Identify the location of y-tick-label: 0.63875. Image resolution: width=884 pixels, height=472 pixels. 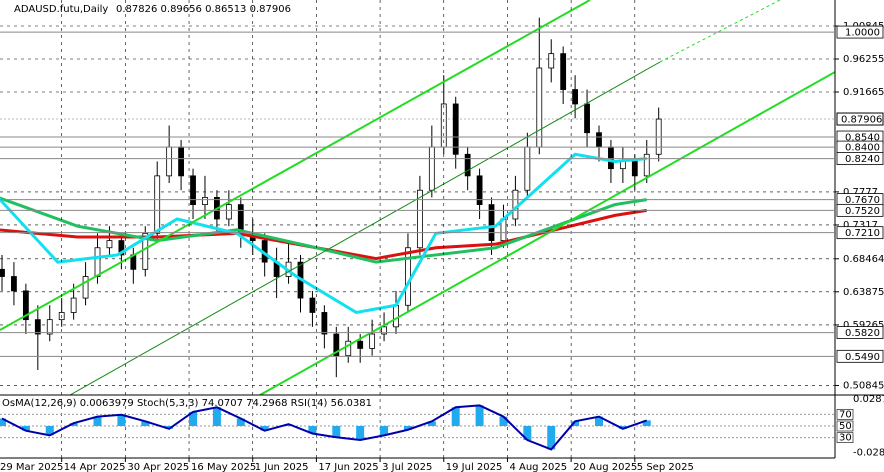
(863, 292).